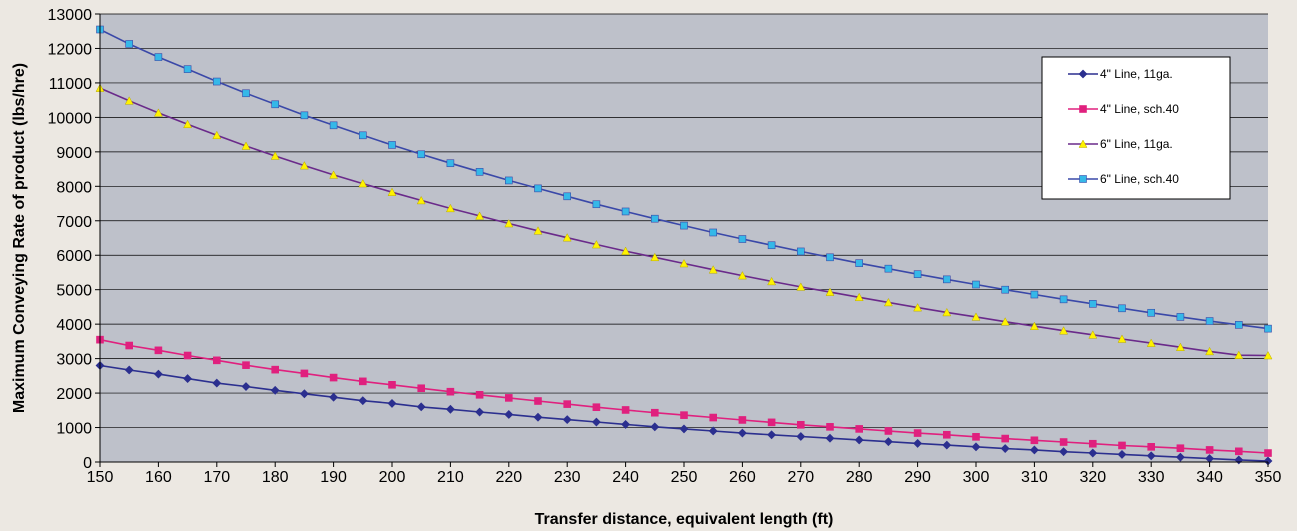  I want to click on x-tick-label: 340, so click(1209, 477).